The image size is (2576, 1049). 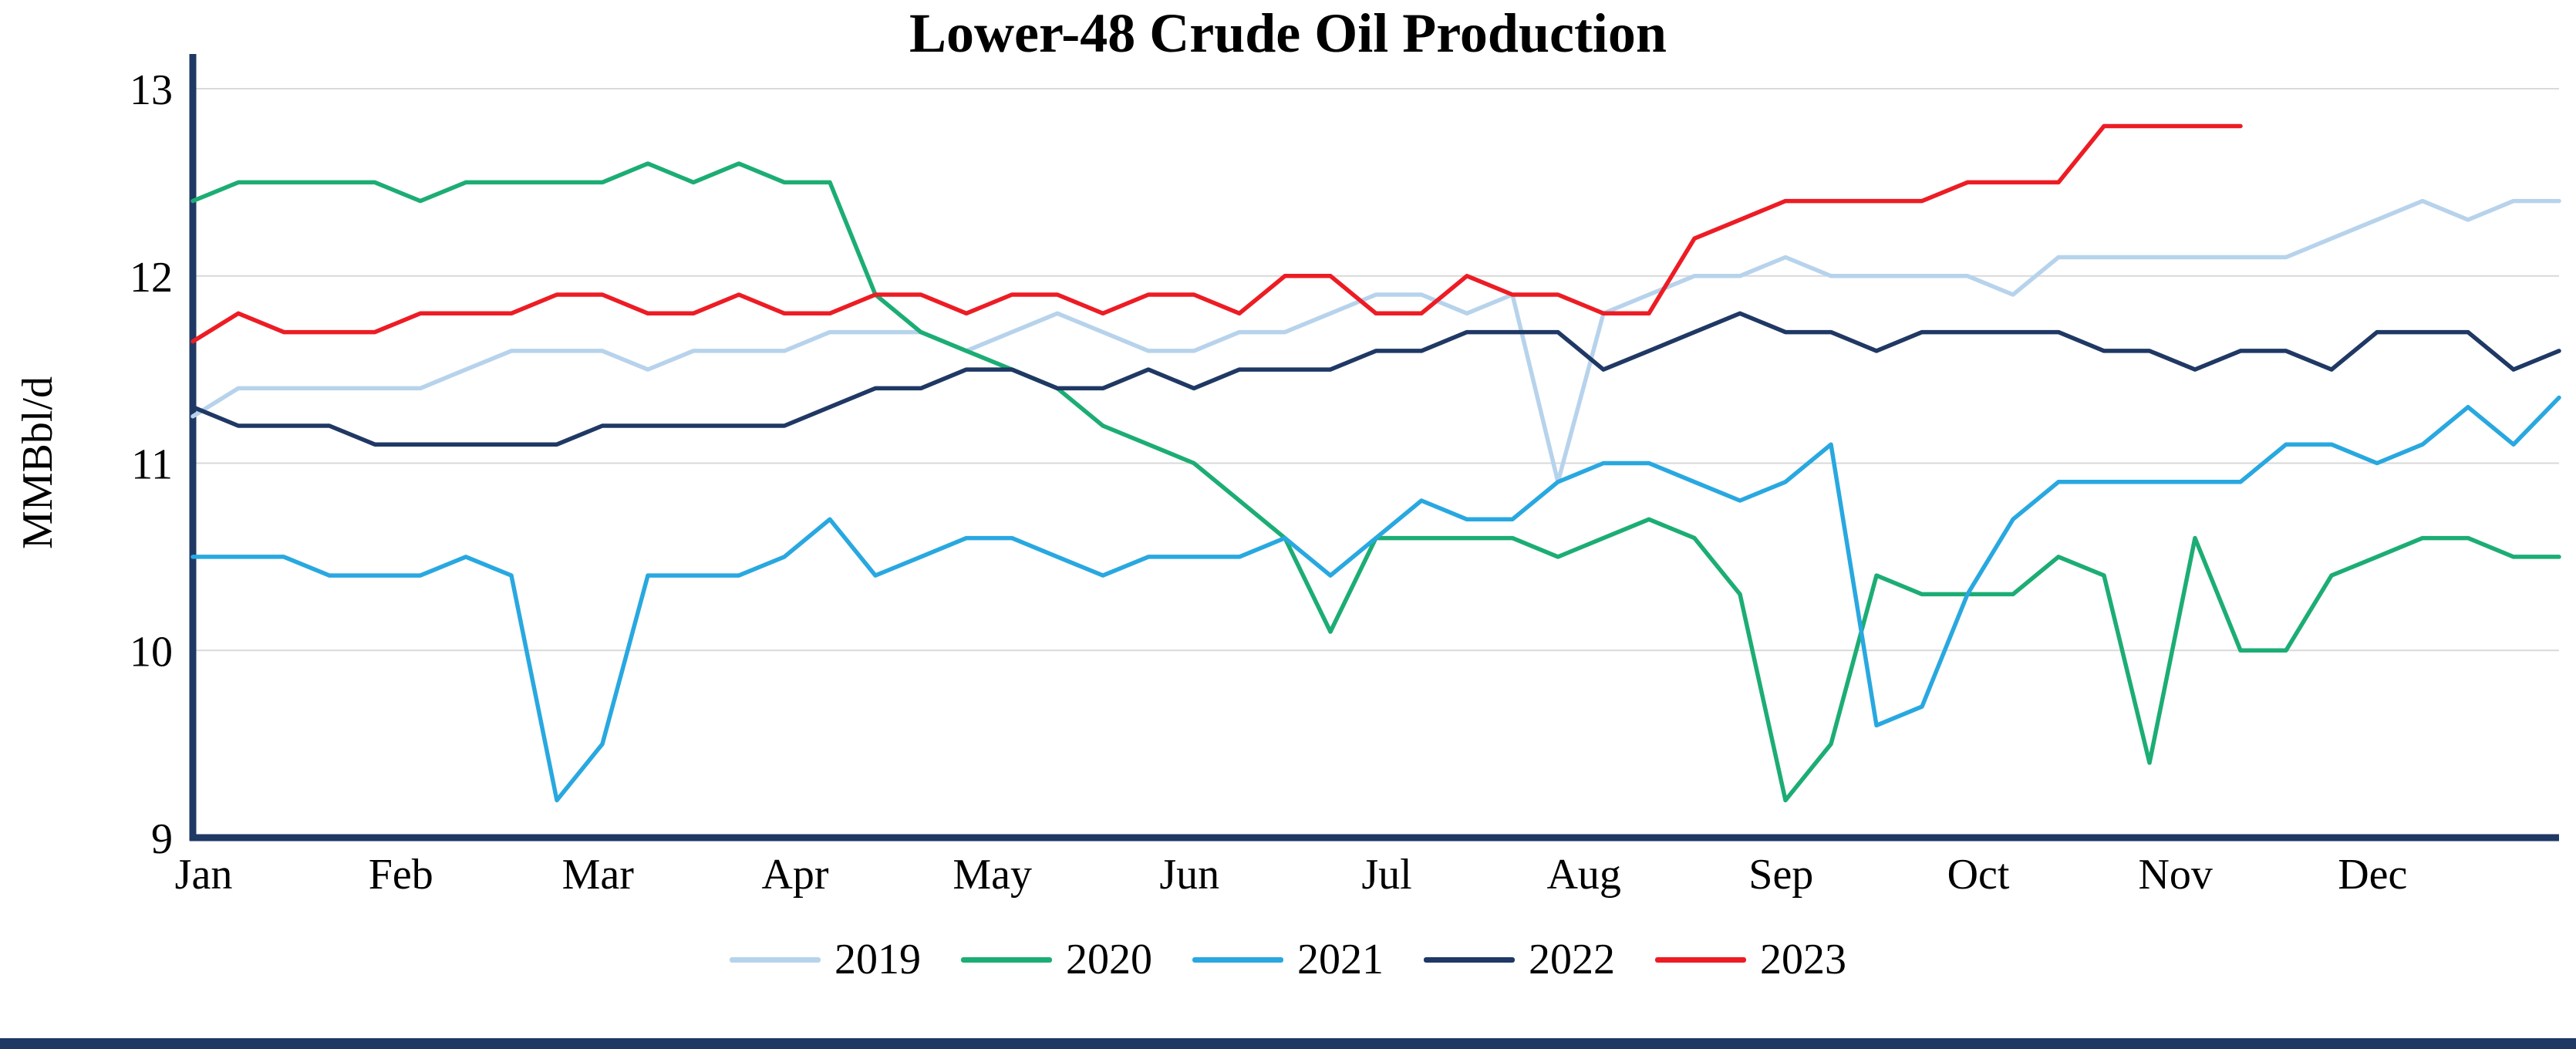 I want to click on legend-item-2019: 2019, so click(x=825, y=959).